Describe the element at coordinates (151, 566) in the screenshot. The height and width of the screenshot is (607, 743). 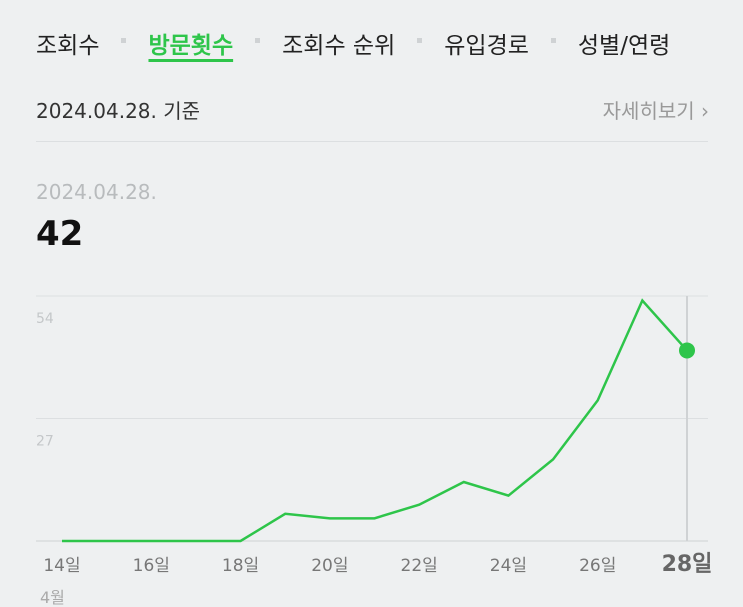
I see `x-tick-label: 16일` at that location.